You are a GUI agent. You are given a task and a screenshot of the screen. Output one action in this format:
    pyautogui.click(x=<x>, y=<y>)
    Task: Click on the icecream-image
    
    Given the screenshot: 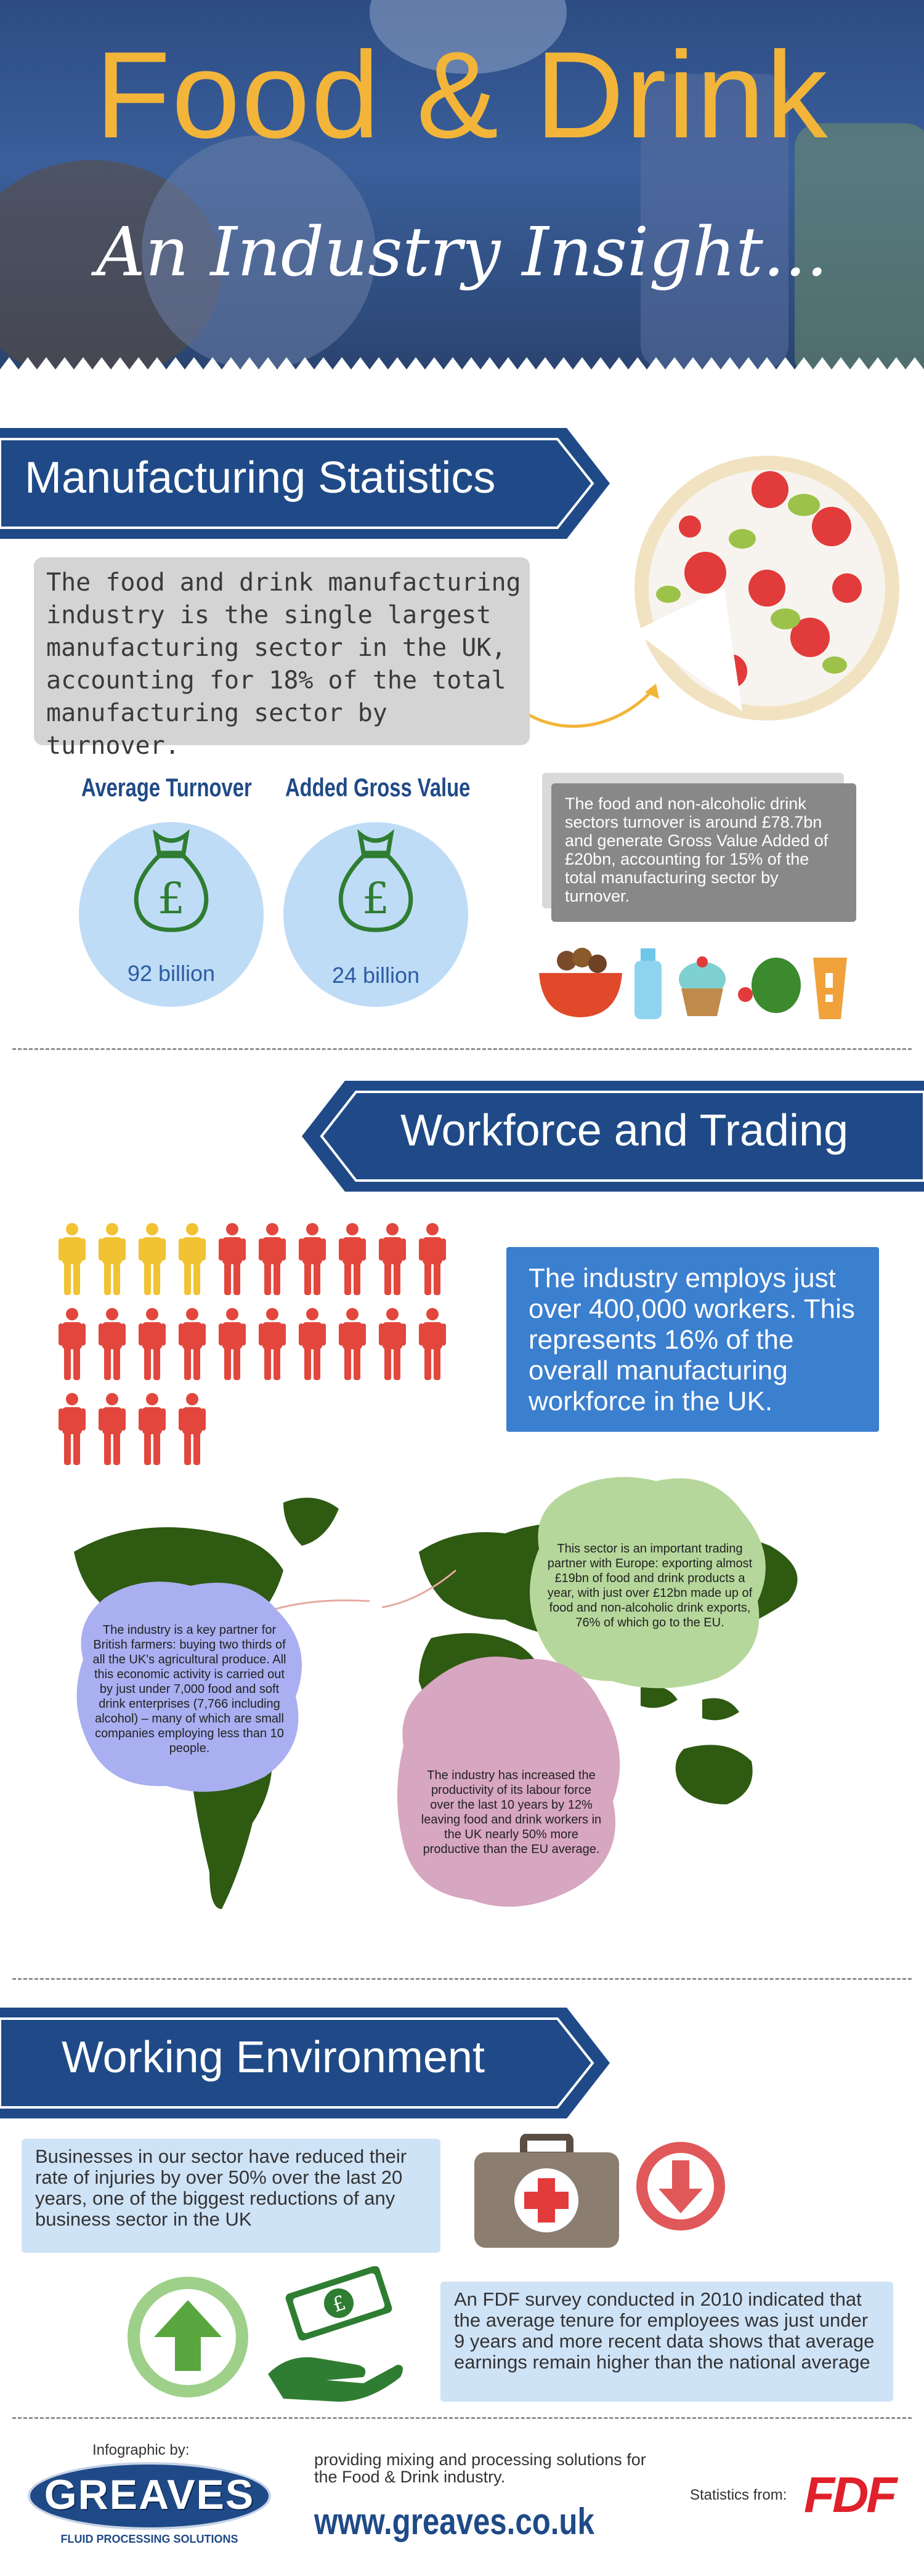 What is the action you would take?
    pyautogui.click(x=259, y=252)
    